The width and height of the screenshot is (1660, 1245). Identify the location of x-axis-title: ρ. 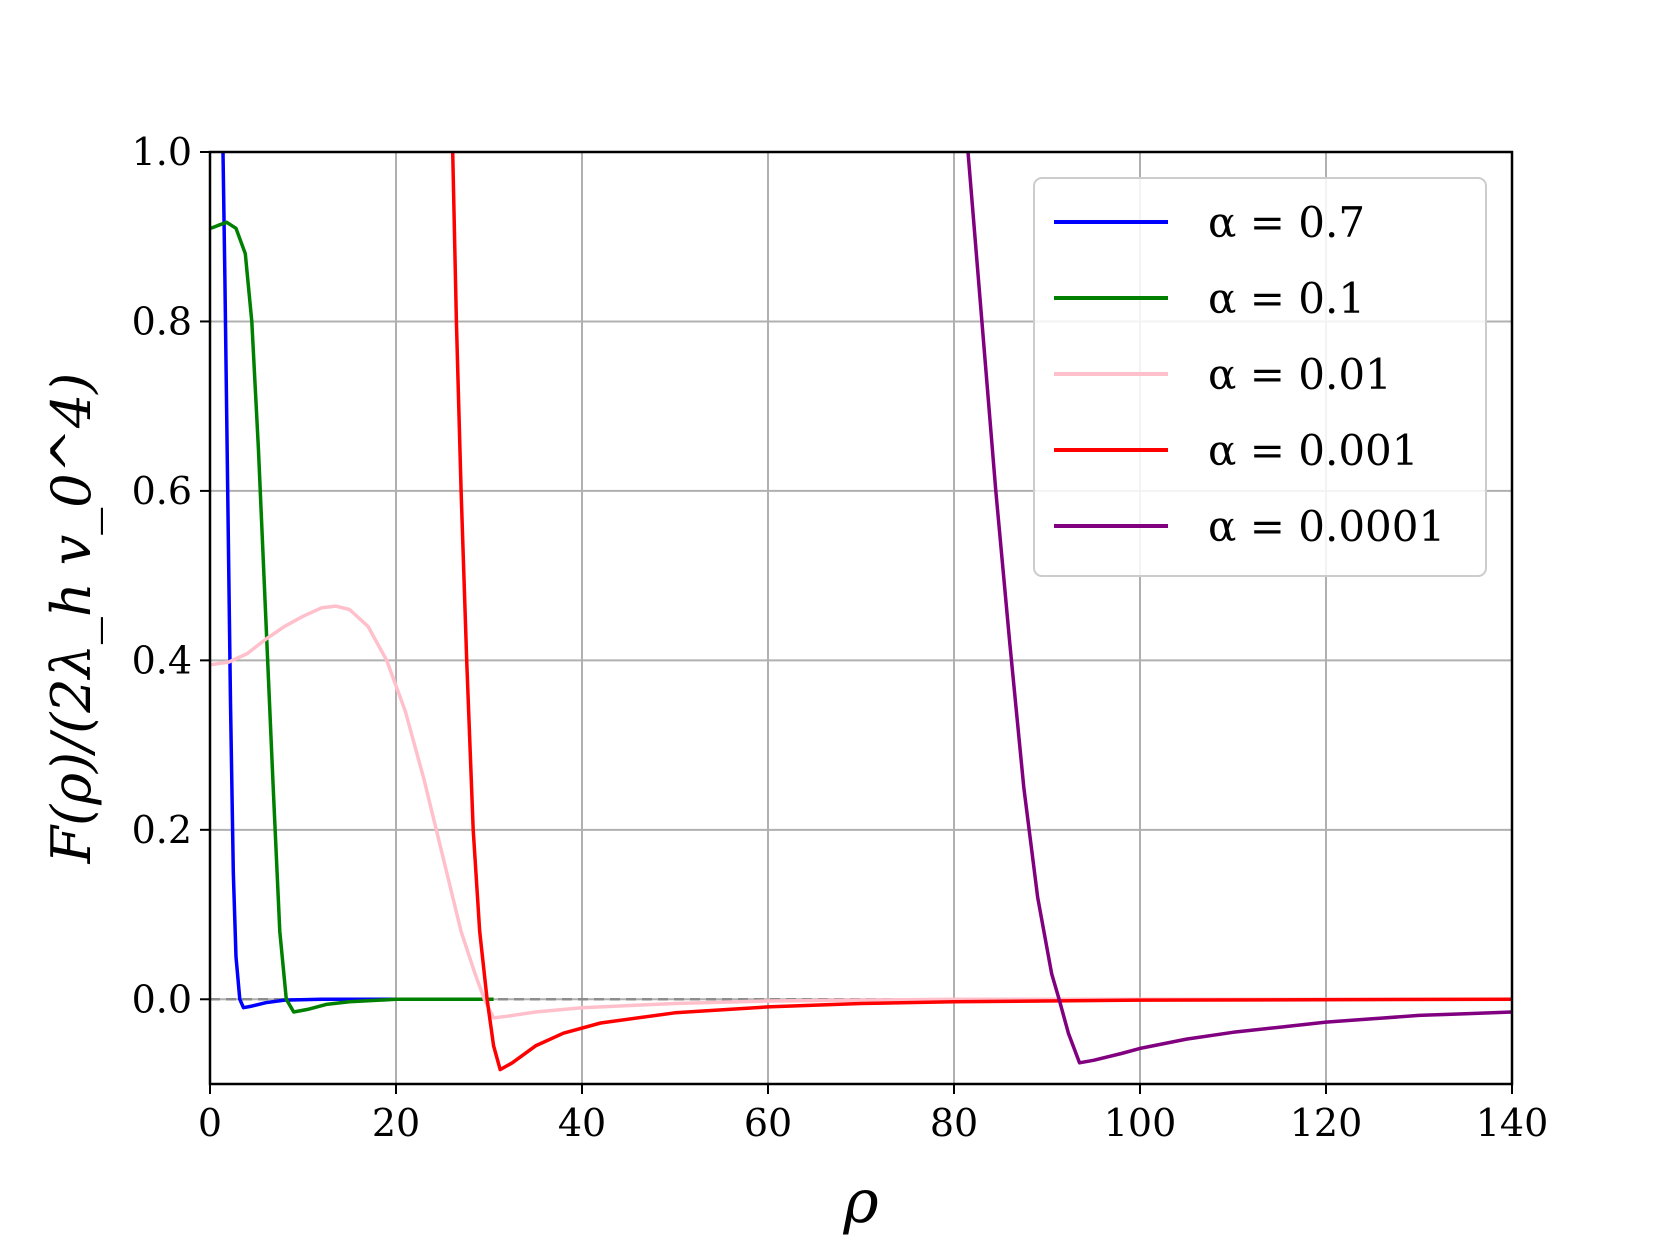
(860, 1202).